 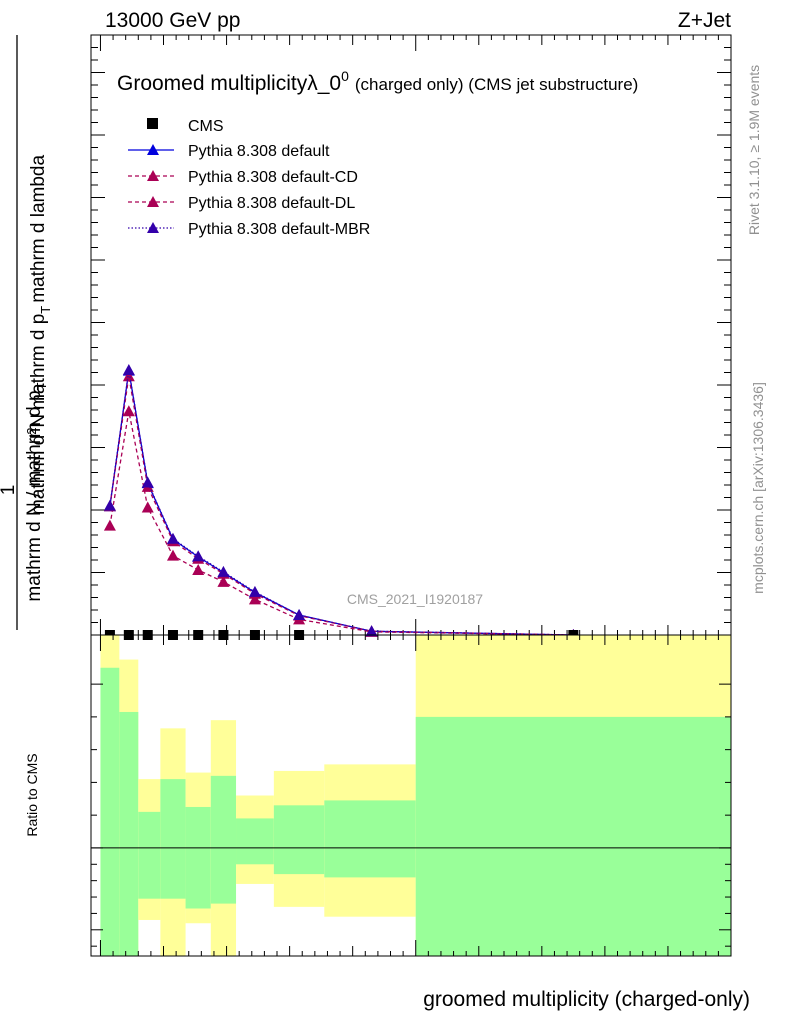 What do you see at coordinates (758, 488) in the screenshot?
I see `mcplots-reference-label: mcplots.cern.ch [arXiv:1306.3436]` at bounding box center [758, 488].